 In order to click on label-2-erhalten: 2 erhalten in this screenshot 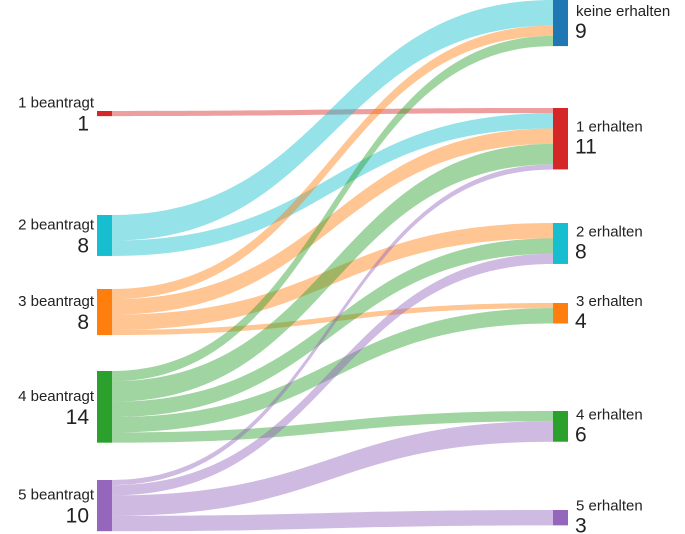, I will do `click(609, 231)`.